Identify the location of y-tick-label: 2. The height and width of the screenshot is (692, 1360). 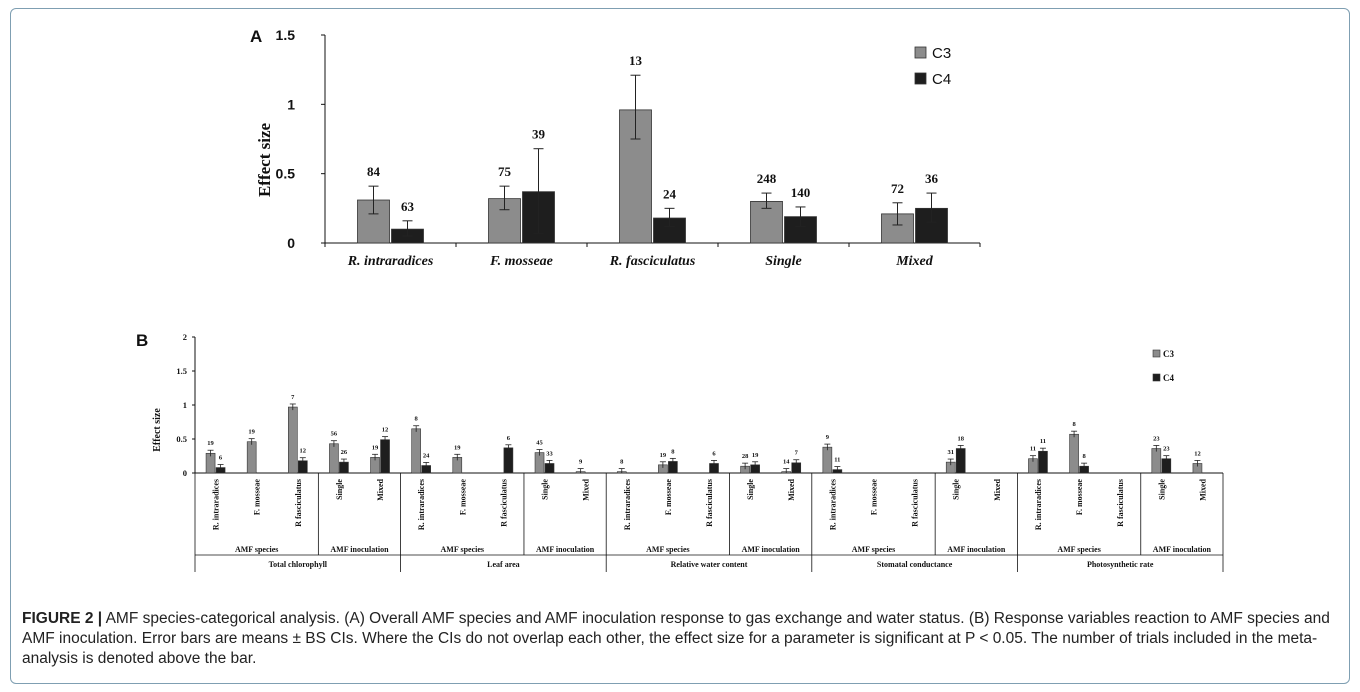
(185, 337).